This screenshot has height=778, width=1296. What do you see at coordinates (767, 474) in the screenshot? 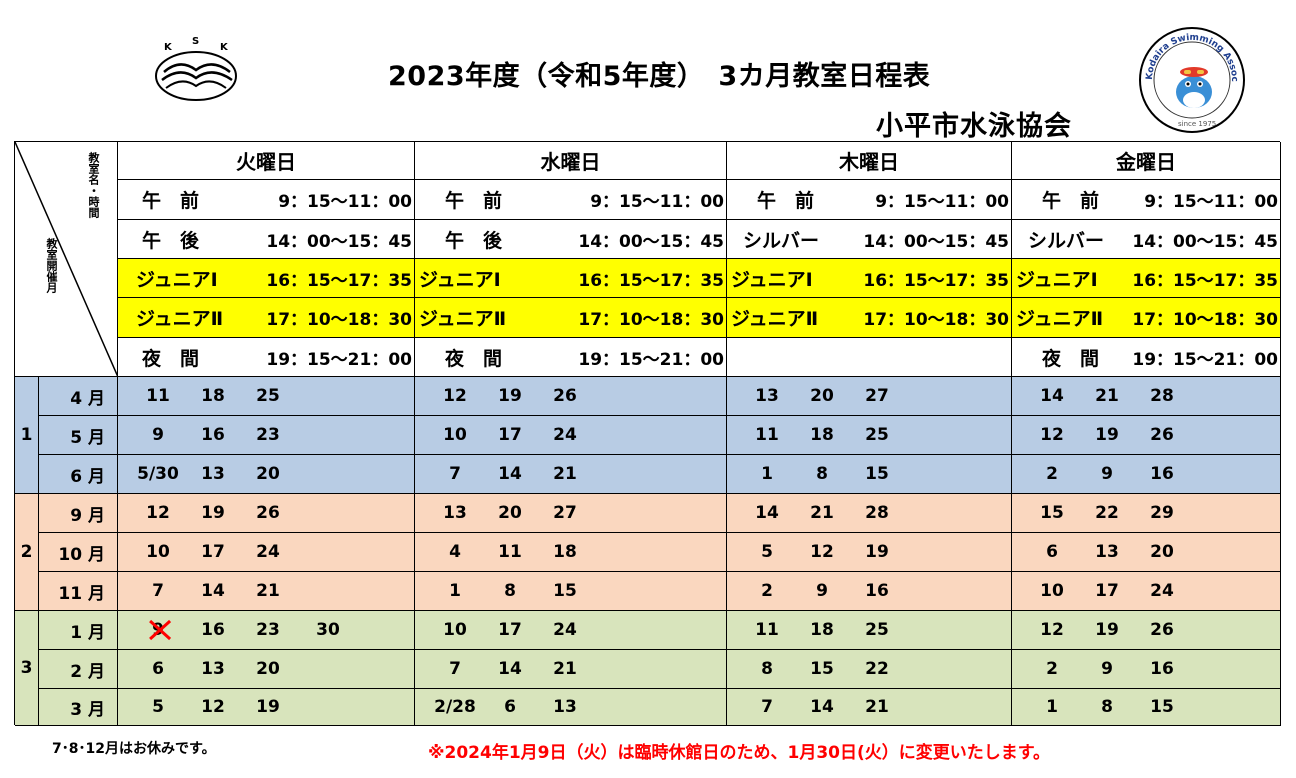
I see `date-value: 1` at bounding box center [767, 474].